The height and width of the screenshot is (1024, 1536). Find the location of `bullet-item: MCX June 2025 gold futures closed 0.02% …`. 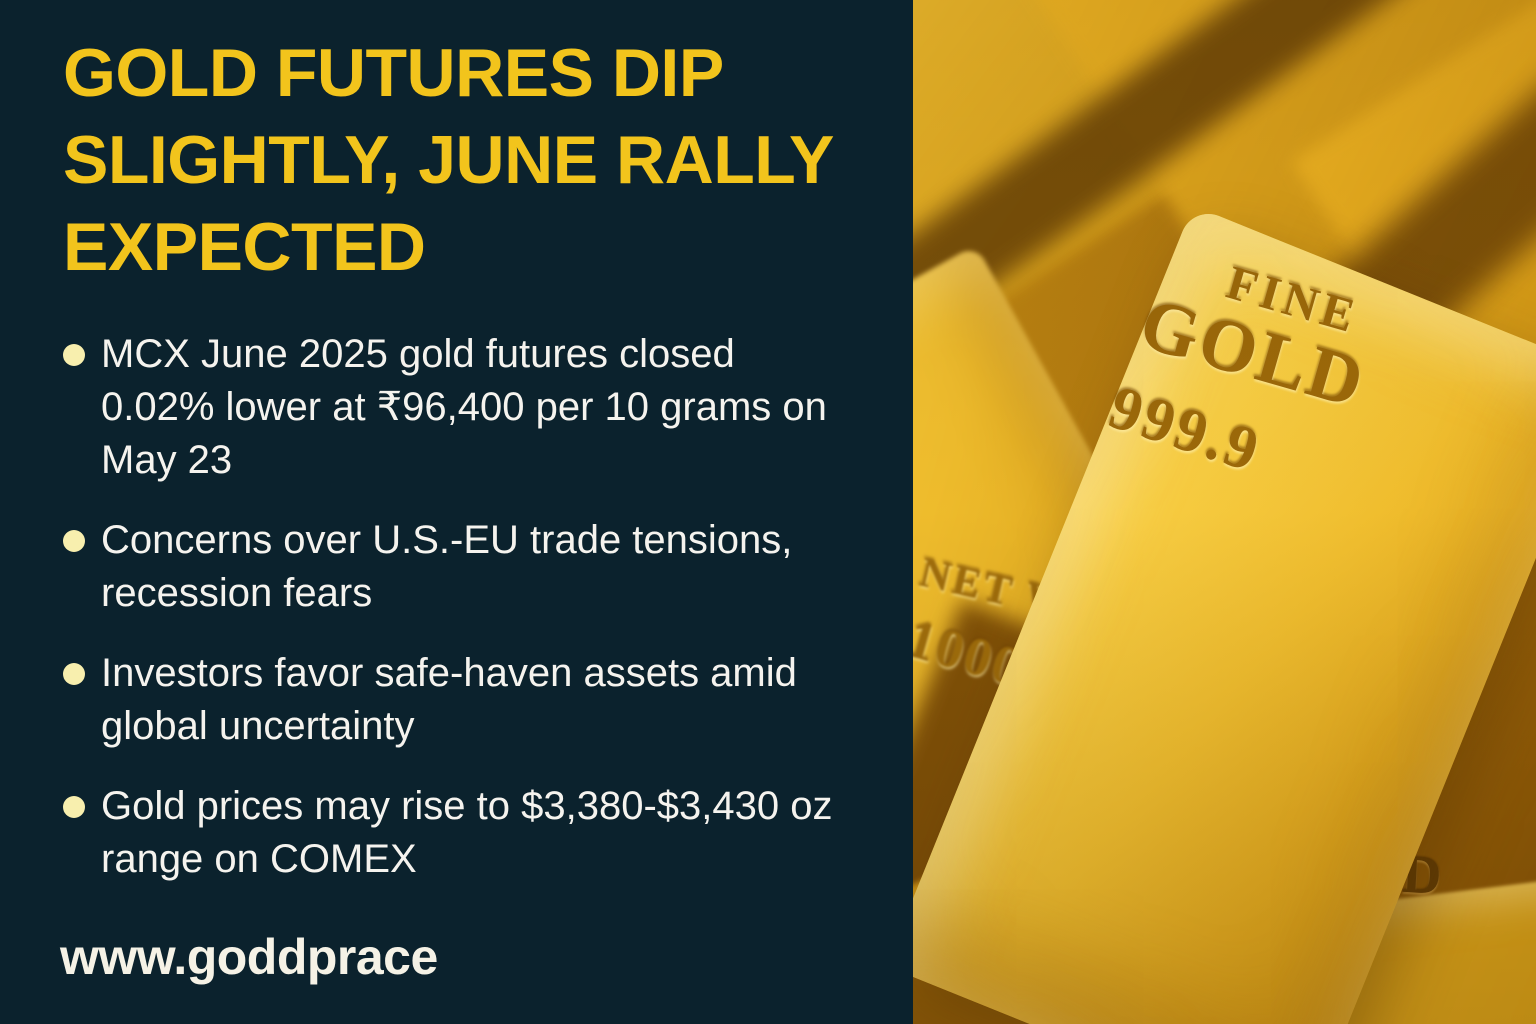

bullet-item: MCX June 2025 gold futures closed 0.02% … is located at coordinates (463, 407).